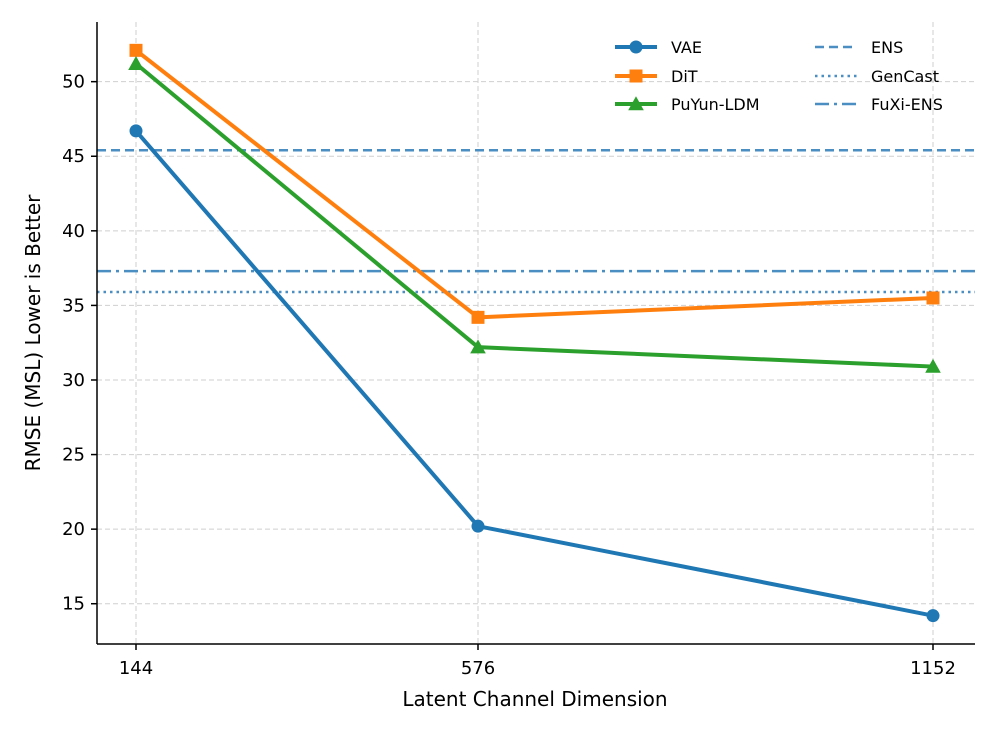 The width and height of the screenshot is (996, 736). What do you see at coordinates (887, 47) in the screenshot?
I see `legend-label-ens: ENS` at bounding box center [887, 47].